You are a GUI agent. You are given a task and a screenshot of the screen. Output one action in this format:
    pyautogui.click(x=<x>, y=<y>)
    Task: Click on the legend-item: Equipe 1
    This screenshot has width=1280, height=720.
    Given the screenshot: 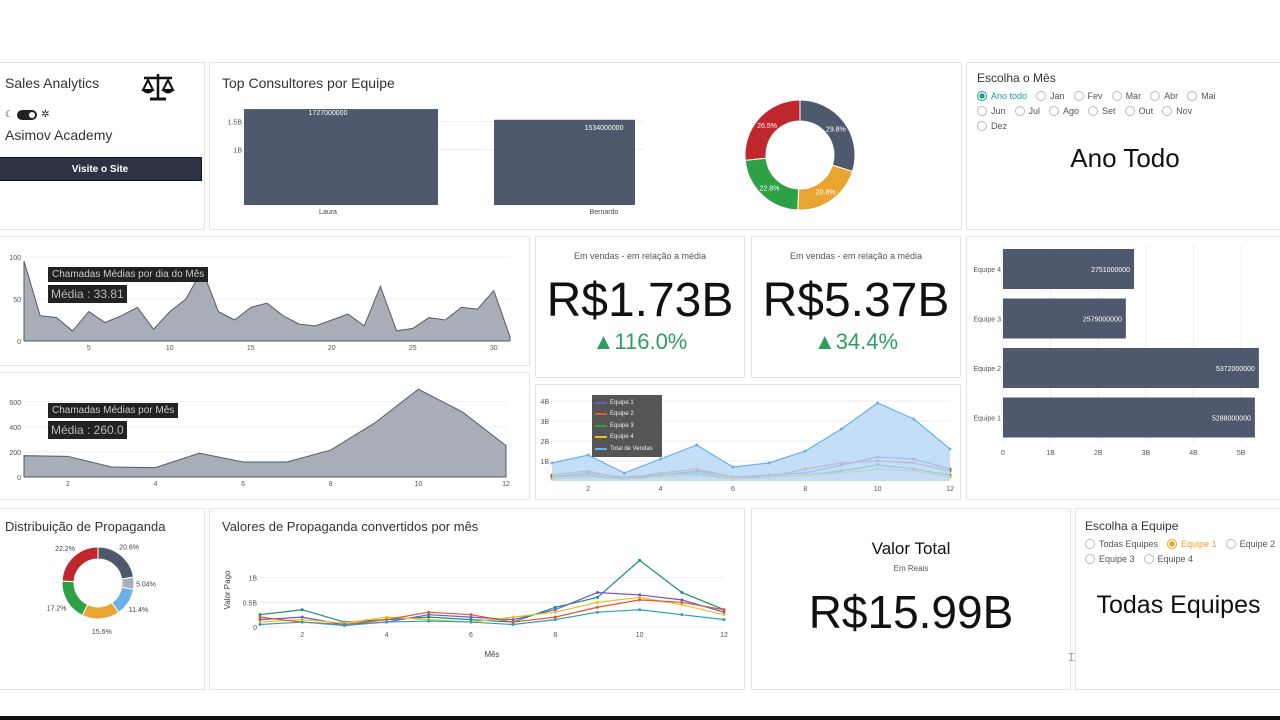 What is the action you would take?
    pyautogui.click(x=627, y=403)
    